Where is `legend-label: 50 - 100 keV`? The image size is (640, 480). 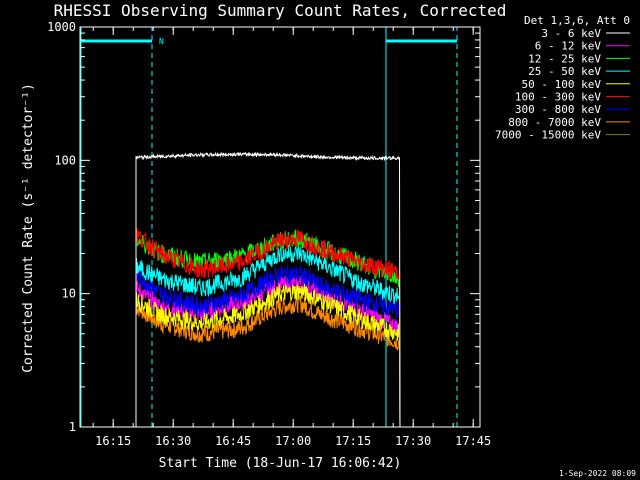 legend-label: 50 - 100 keV is located at coordinates (562, 84).